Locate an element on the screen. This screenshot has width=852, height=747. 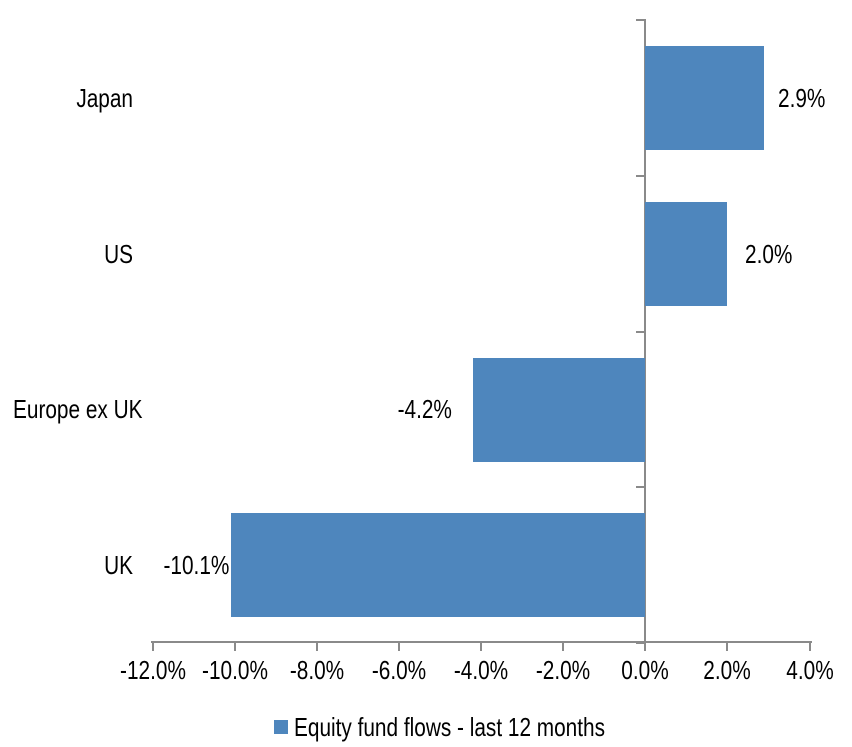
category-label-uk: UK is located at coordinates (118, 565).